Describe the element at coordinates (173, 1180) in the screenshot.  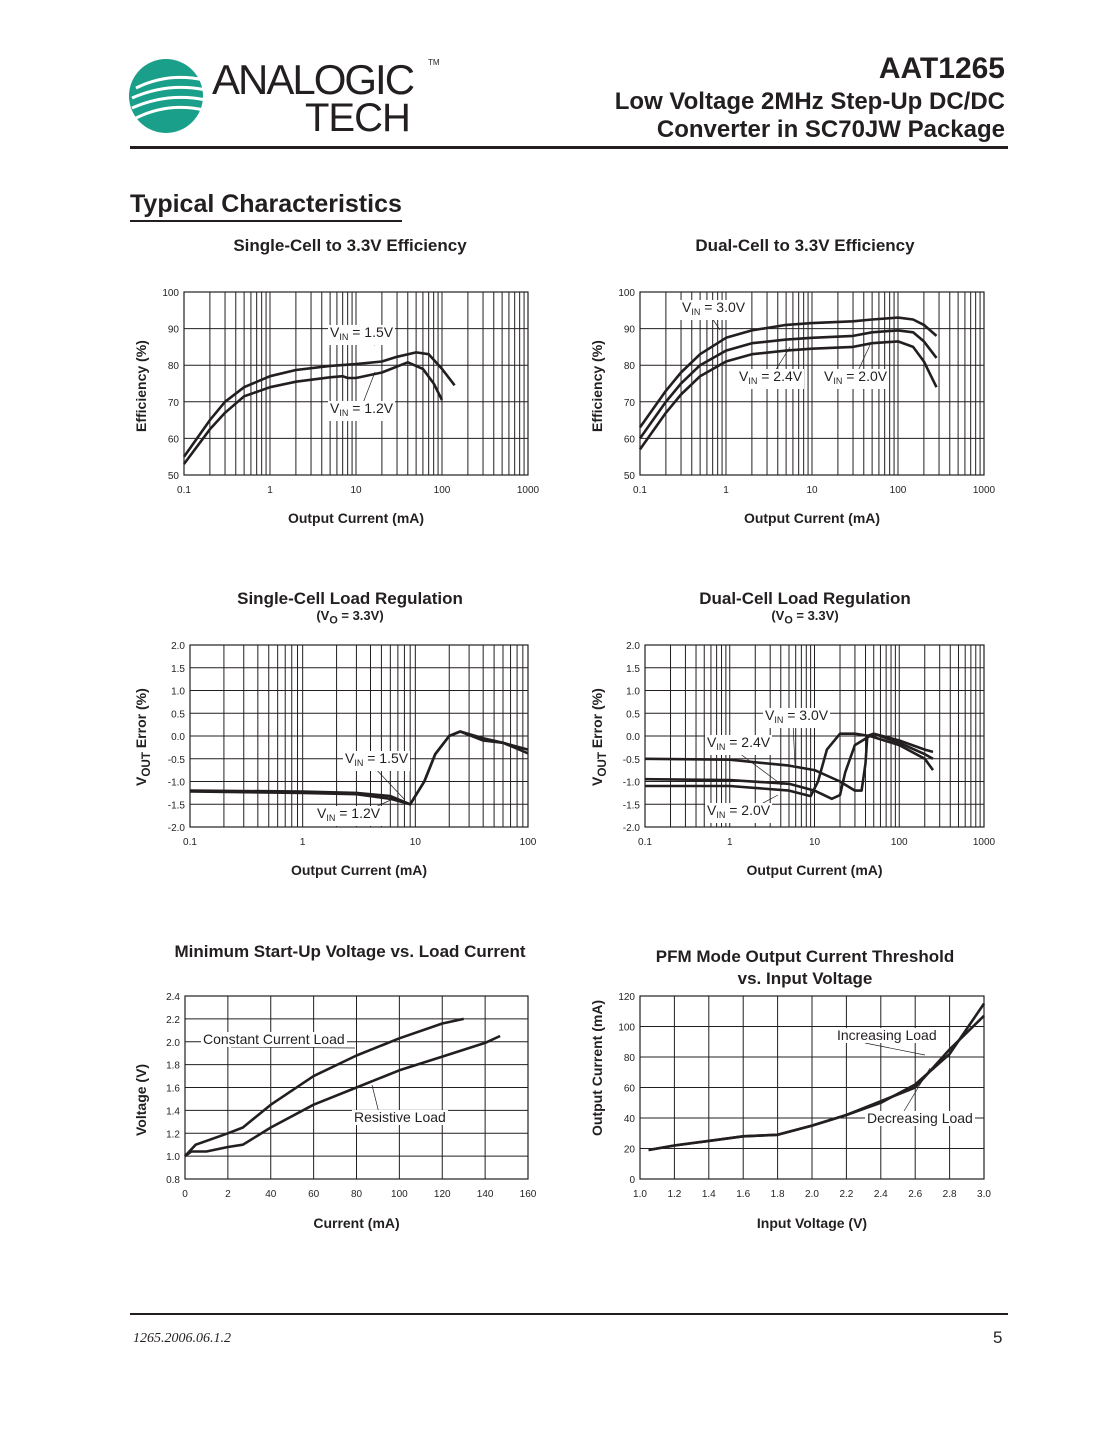
I see `y-tick-label: 0.8` at that location.